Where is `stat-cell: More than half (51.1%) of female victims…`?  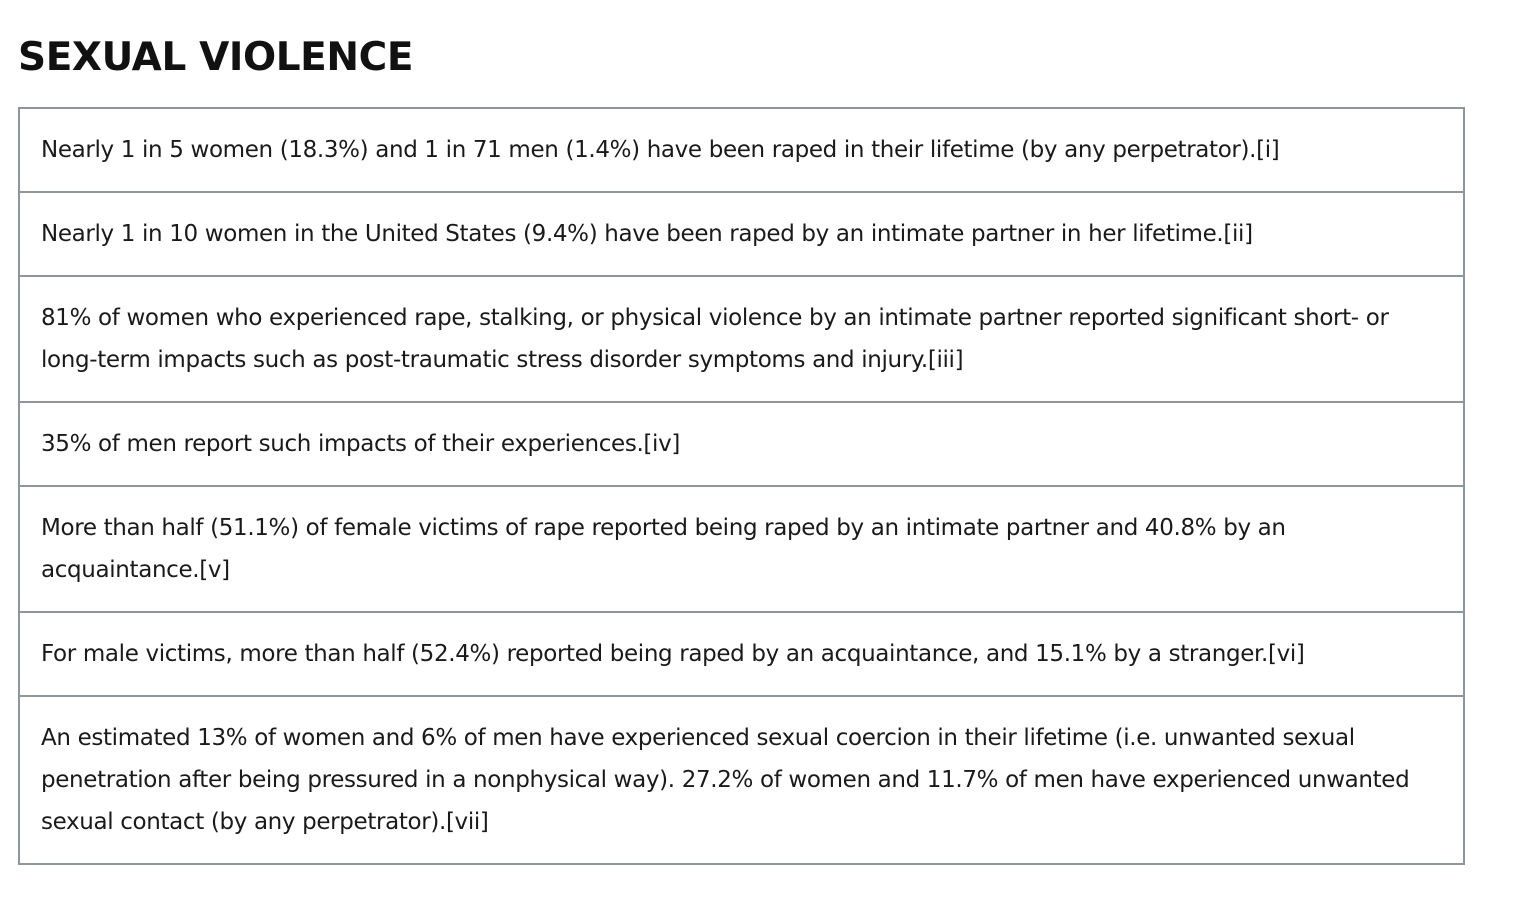
stat-cell: More than half (51.1%) of female victims… is located at coordinates (741, 549).